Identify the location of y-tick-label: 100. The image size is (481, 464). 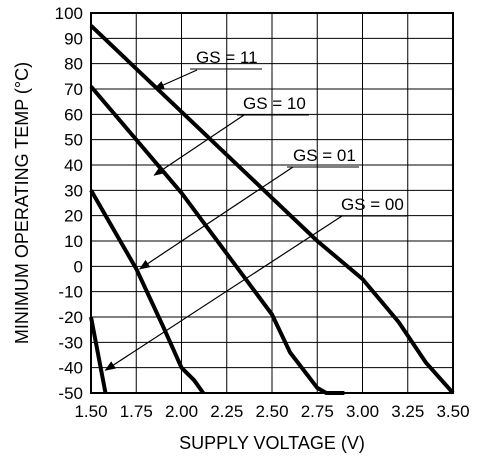
(69, 13).